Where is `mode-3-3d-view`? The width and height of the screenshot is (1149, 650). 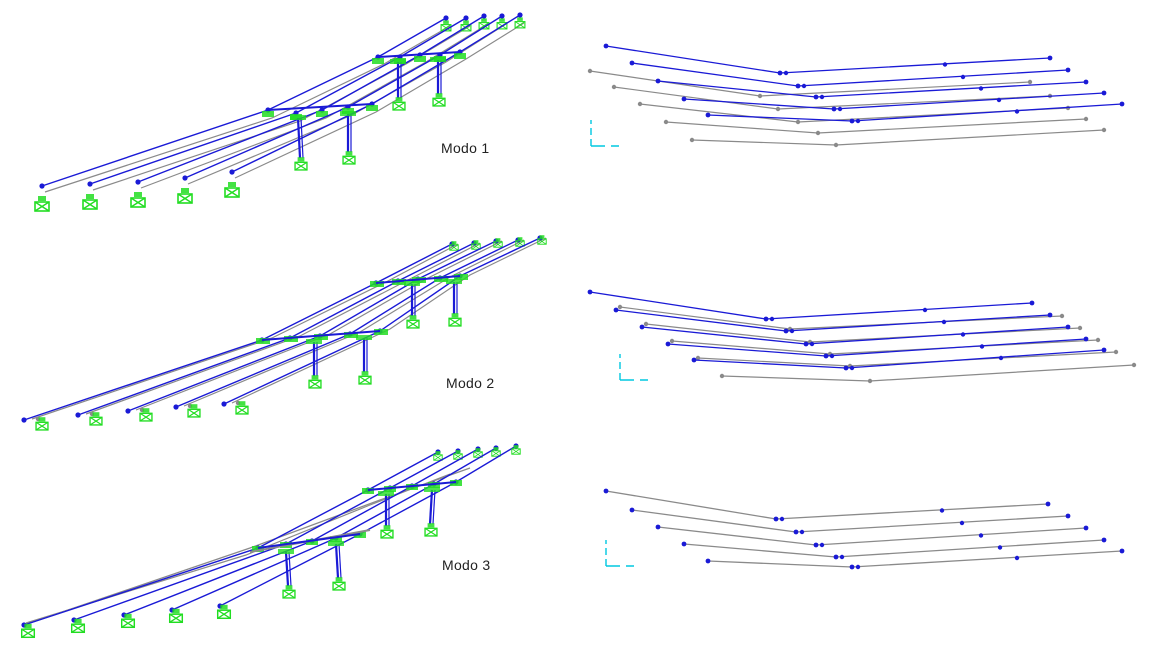 mode-3-3d-view is located at coordinates (270, 541).